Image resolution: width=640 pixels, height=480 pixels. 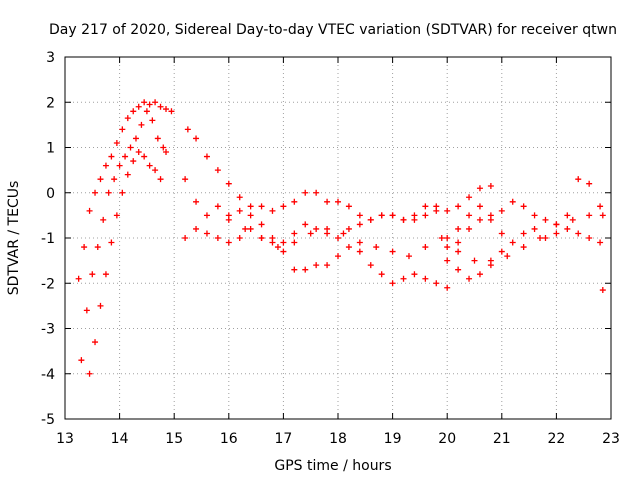 What do you see at coordinates (65, 439) in the screenshot?
I see `x-tick-label: 13` at bounding box center [65, 439].